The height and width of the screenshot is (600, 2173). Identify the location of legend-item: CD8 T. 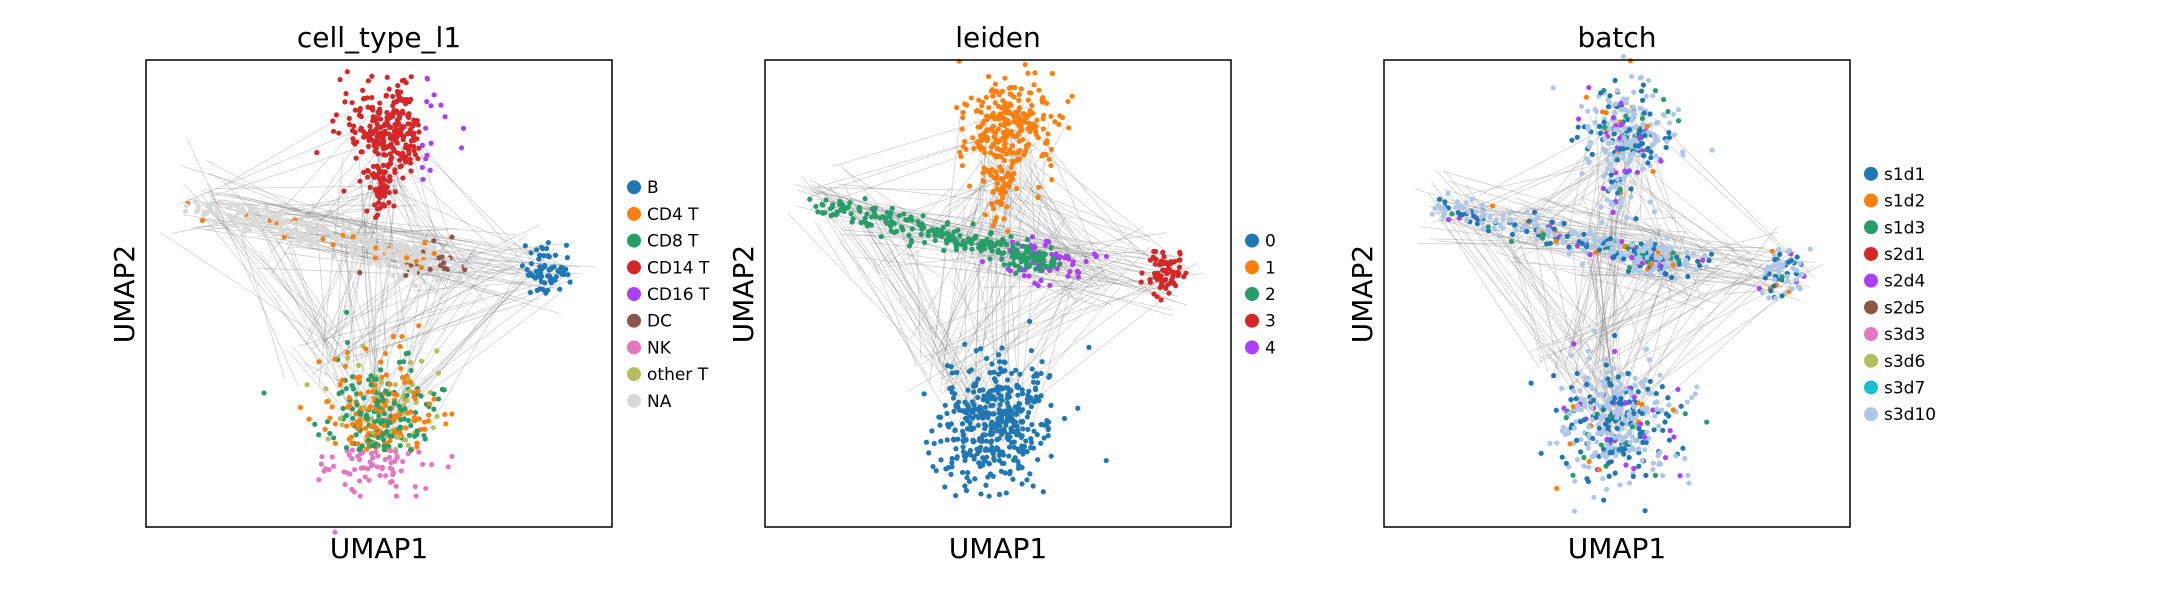
(663, 242).